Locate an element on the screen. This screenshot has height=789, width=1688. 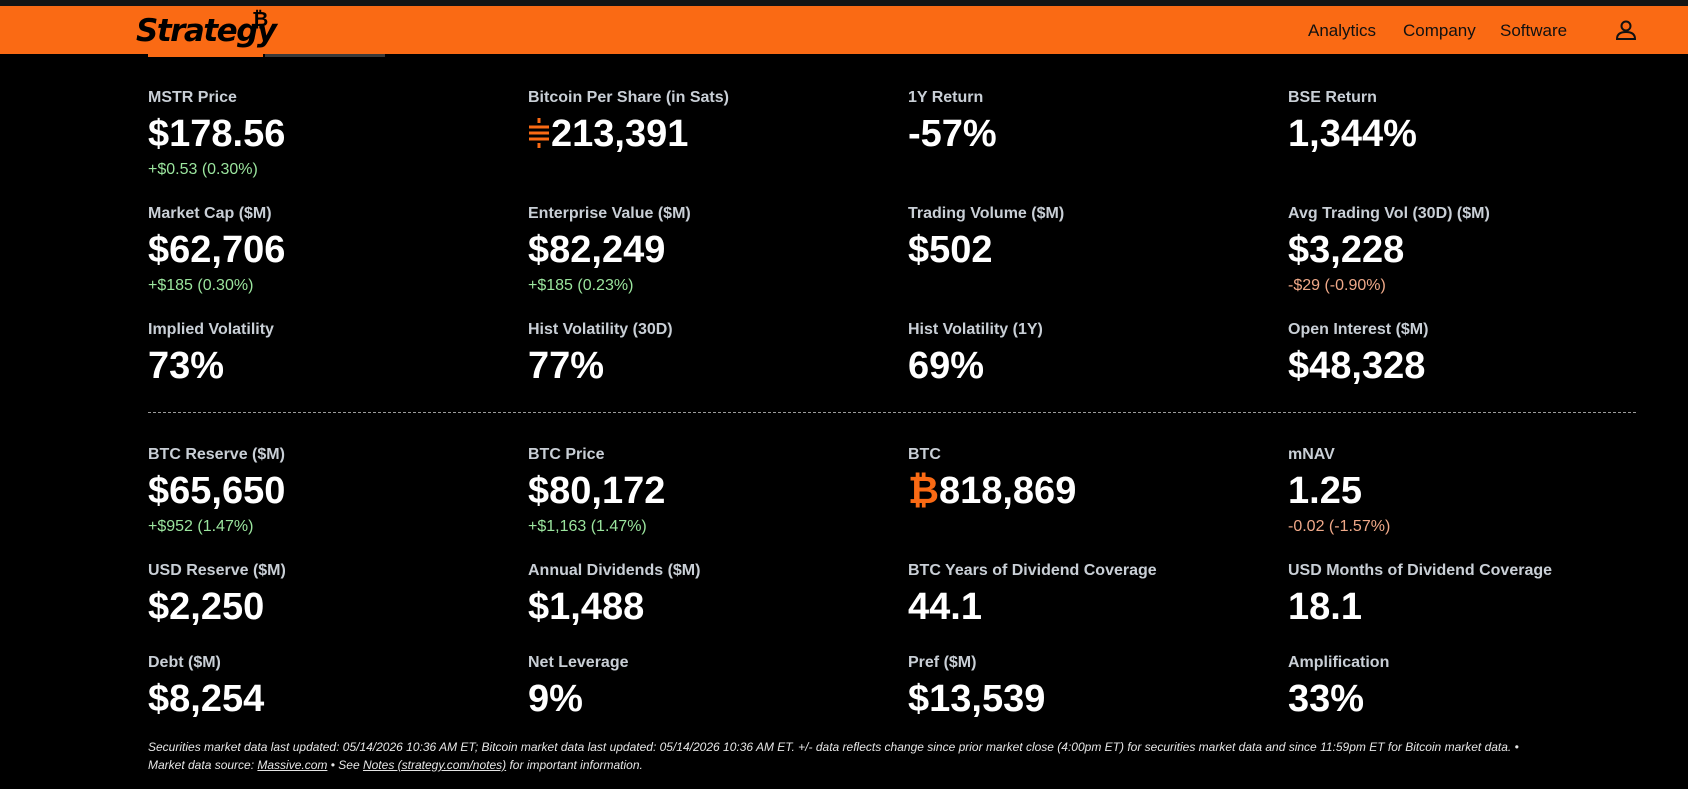
metric-value-row: 18.1 is located at coordinates (1468, 607).